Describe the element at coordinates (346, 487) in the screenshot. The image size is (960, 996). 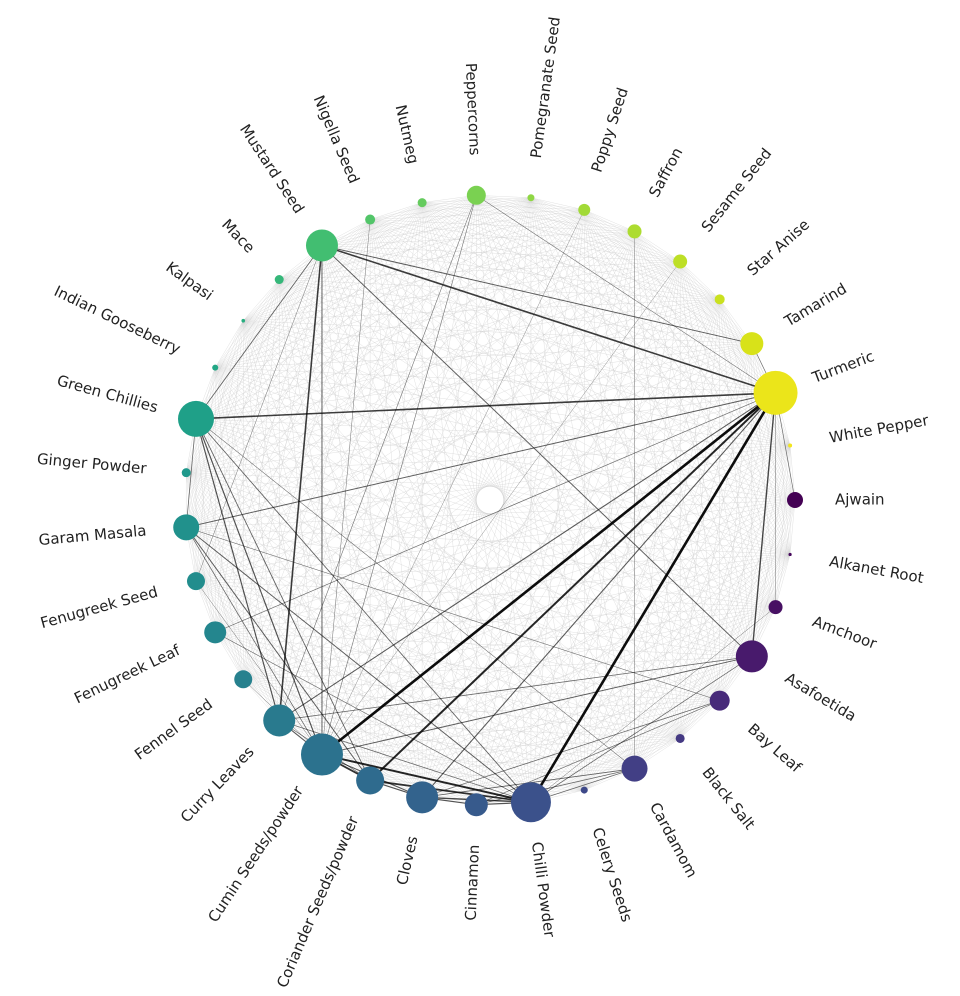
I see `edge-nigella-seed-cumin-seeds-powder` at that location.